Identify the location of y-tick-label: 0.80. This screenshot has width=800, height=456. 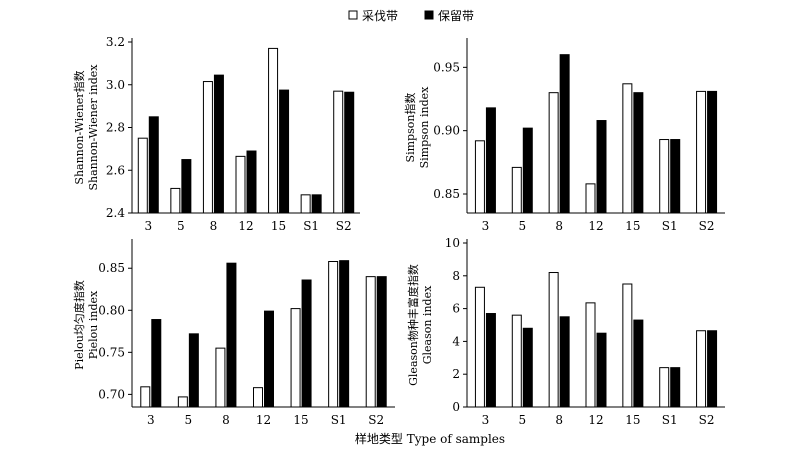
(111, 310).